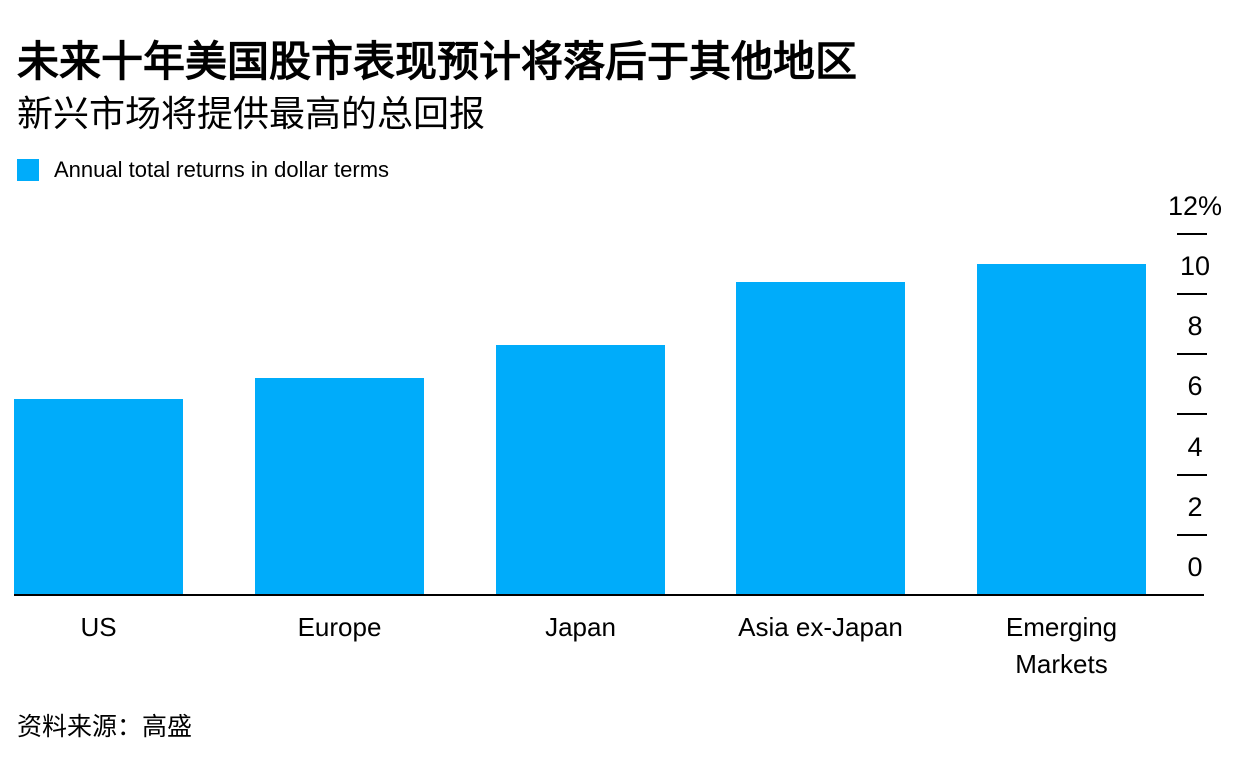 The width and height of the screenshot is (1244, 760). Describe the element at coordinates (820, 438) in the screenshot. I see `bar-asia-ex-japan` at that location.